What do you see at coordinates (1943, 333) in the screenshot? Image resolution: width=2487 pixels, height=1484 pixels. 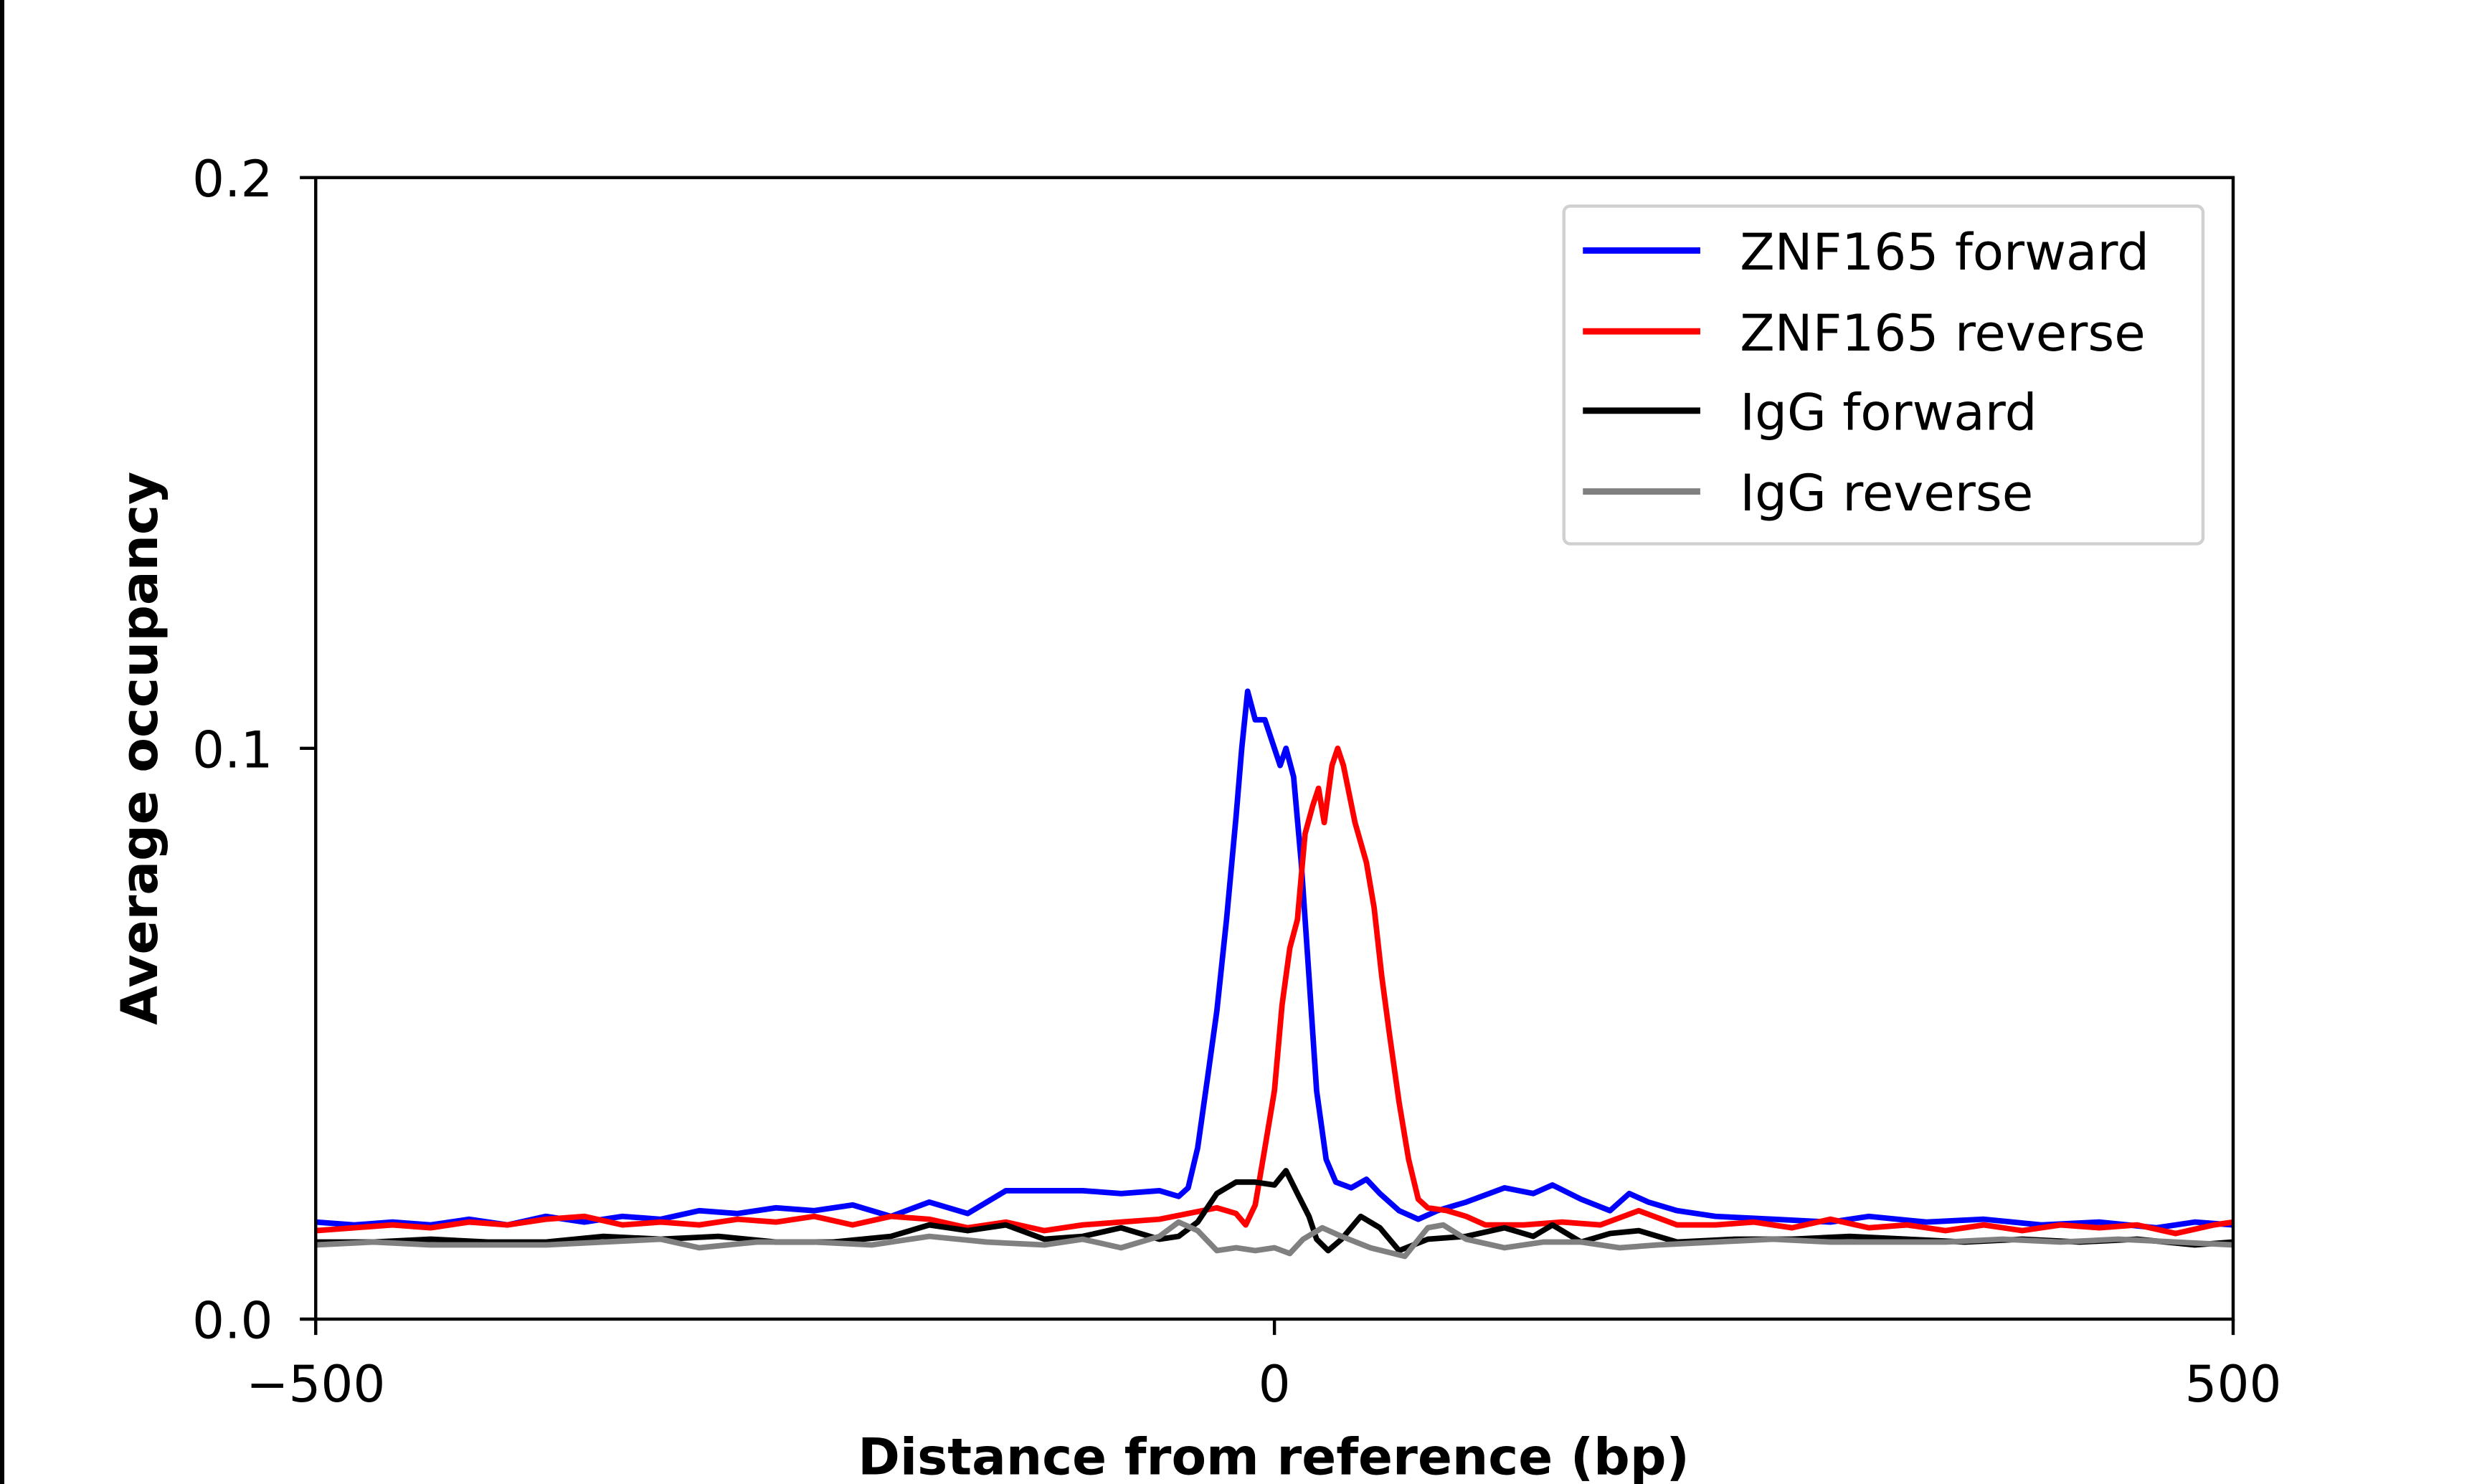 I see `legend-label-znf165-reverse: ZNF165 reverse` at bounding box center [1943, 333].